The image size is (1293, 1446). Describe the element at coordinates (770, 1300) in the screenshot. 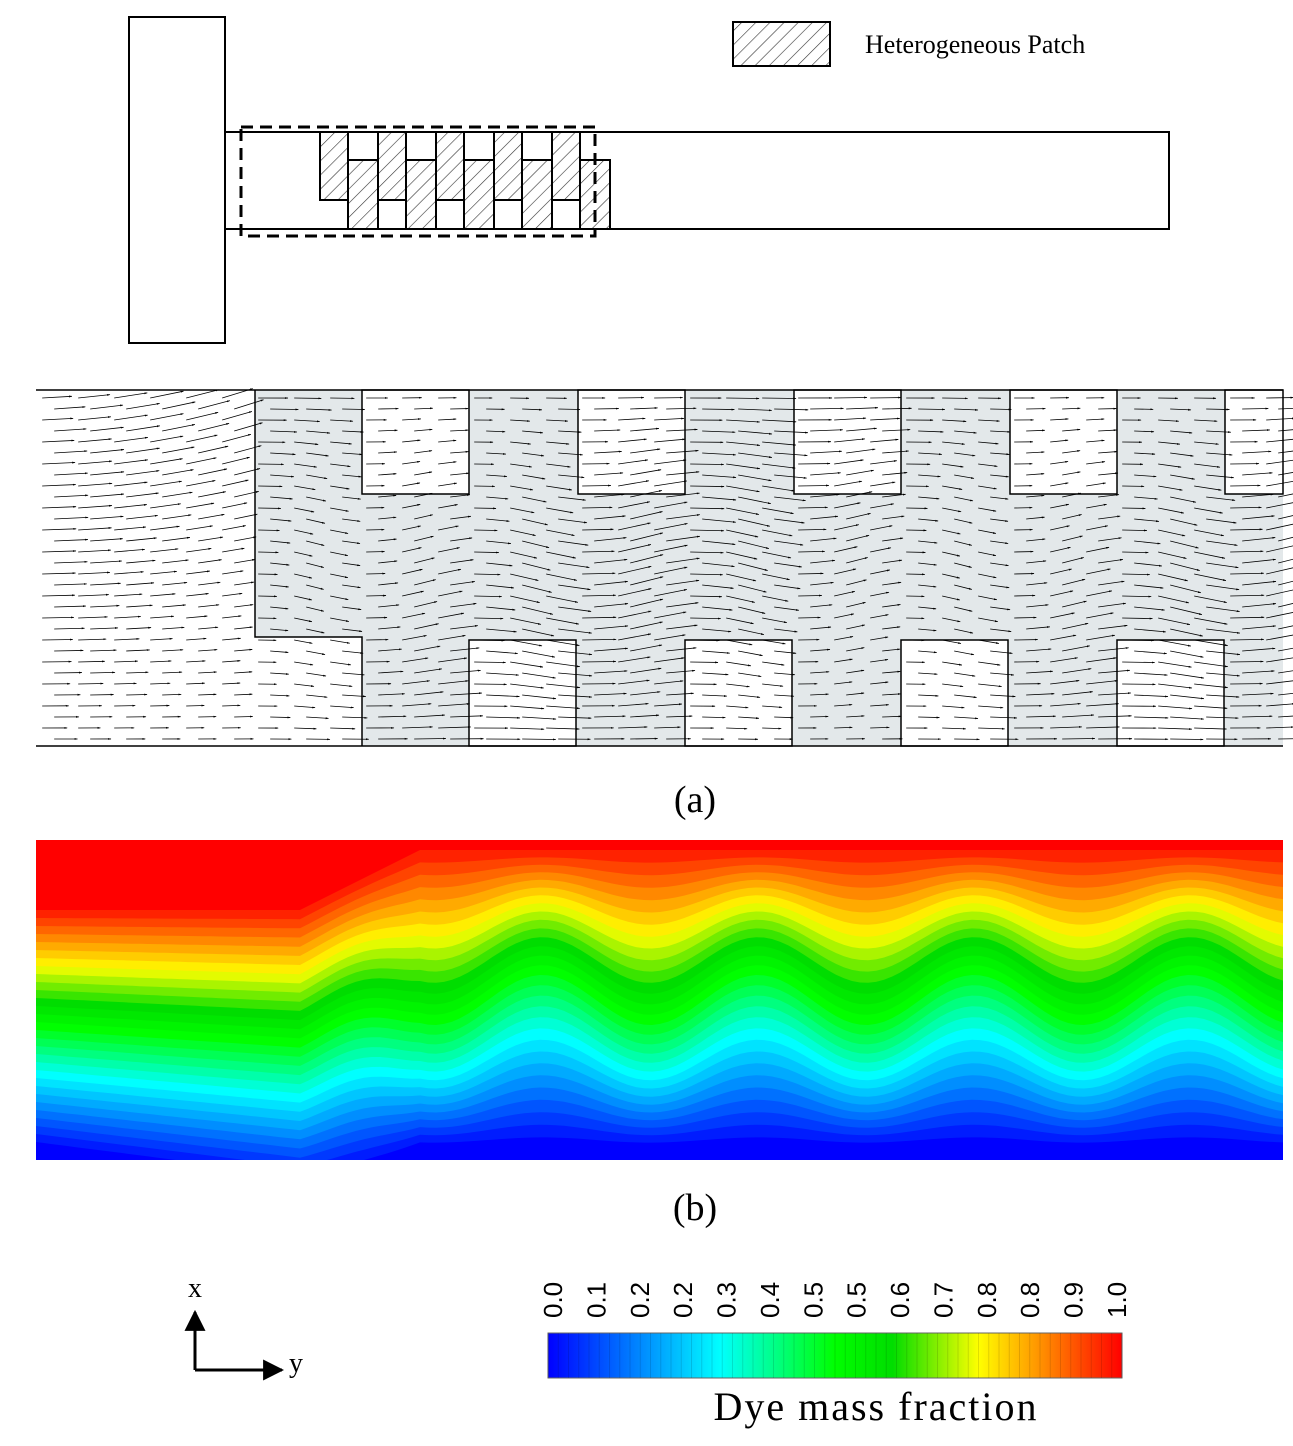

I see `colorbar-tick-label: 0.4` at that location.